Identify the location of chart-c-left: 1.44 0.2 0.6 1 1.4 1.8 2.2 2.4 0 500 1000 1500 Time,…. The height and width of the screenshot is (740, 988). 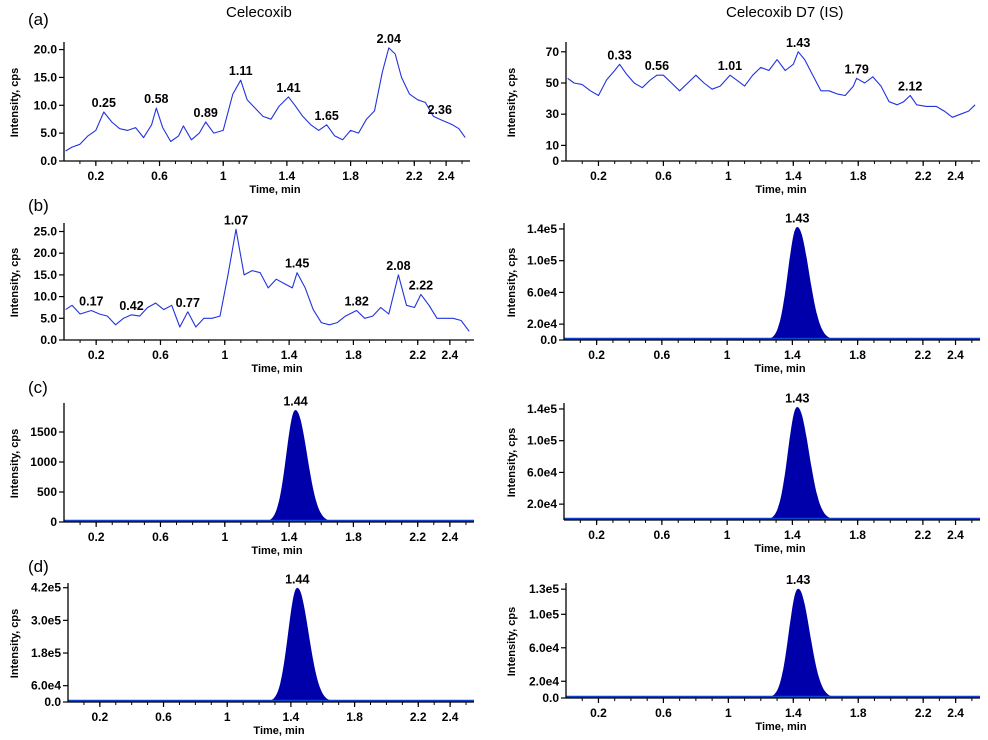
(241, 475).